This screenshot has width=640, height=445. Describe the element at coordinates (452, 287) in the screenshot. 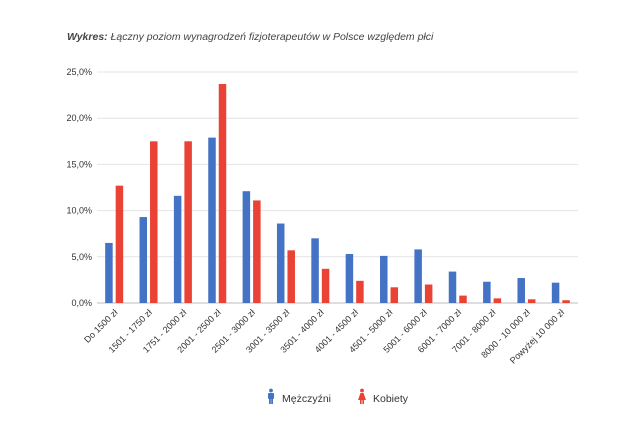

I see `bar-men: Mężczyźni – 6001 - 7000 zł` at that location.